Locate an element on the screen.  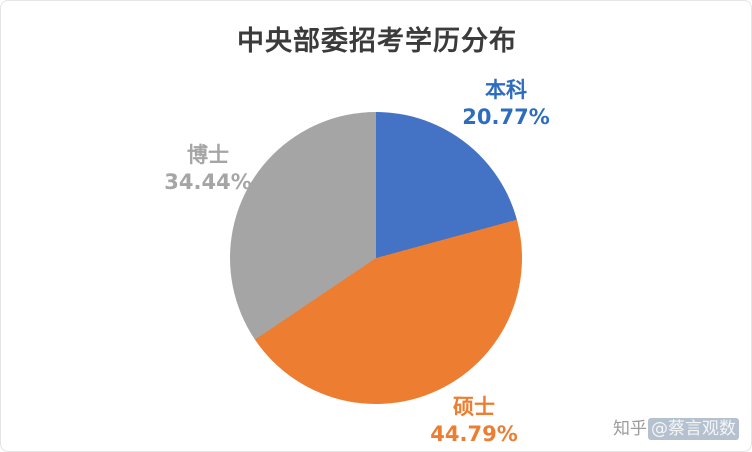
data-label-master-value: 44.79% is located at coordinates (474, 434).